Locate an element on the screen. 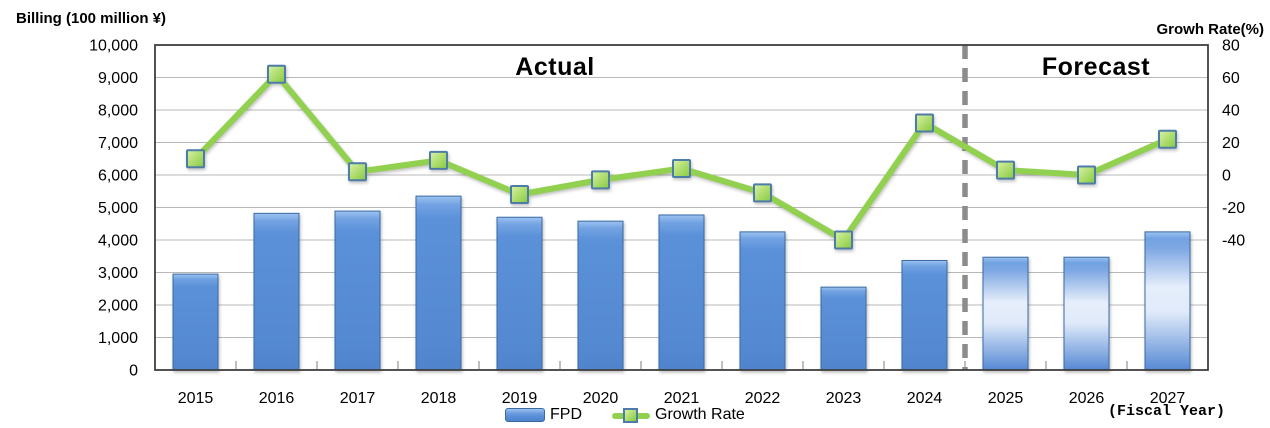 The image size is (1270, 428). x-axis-year-label: 2024 is located at coordinates (925, 398).